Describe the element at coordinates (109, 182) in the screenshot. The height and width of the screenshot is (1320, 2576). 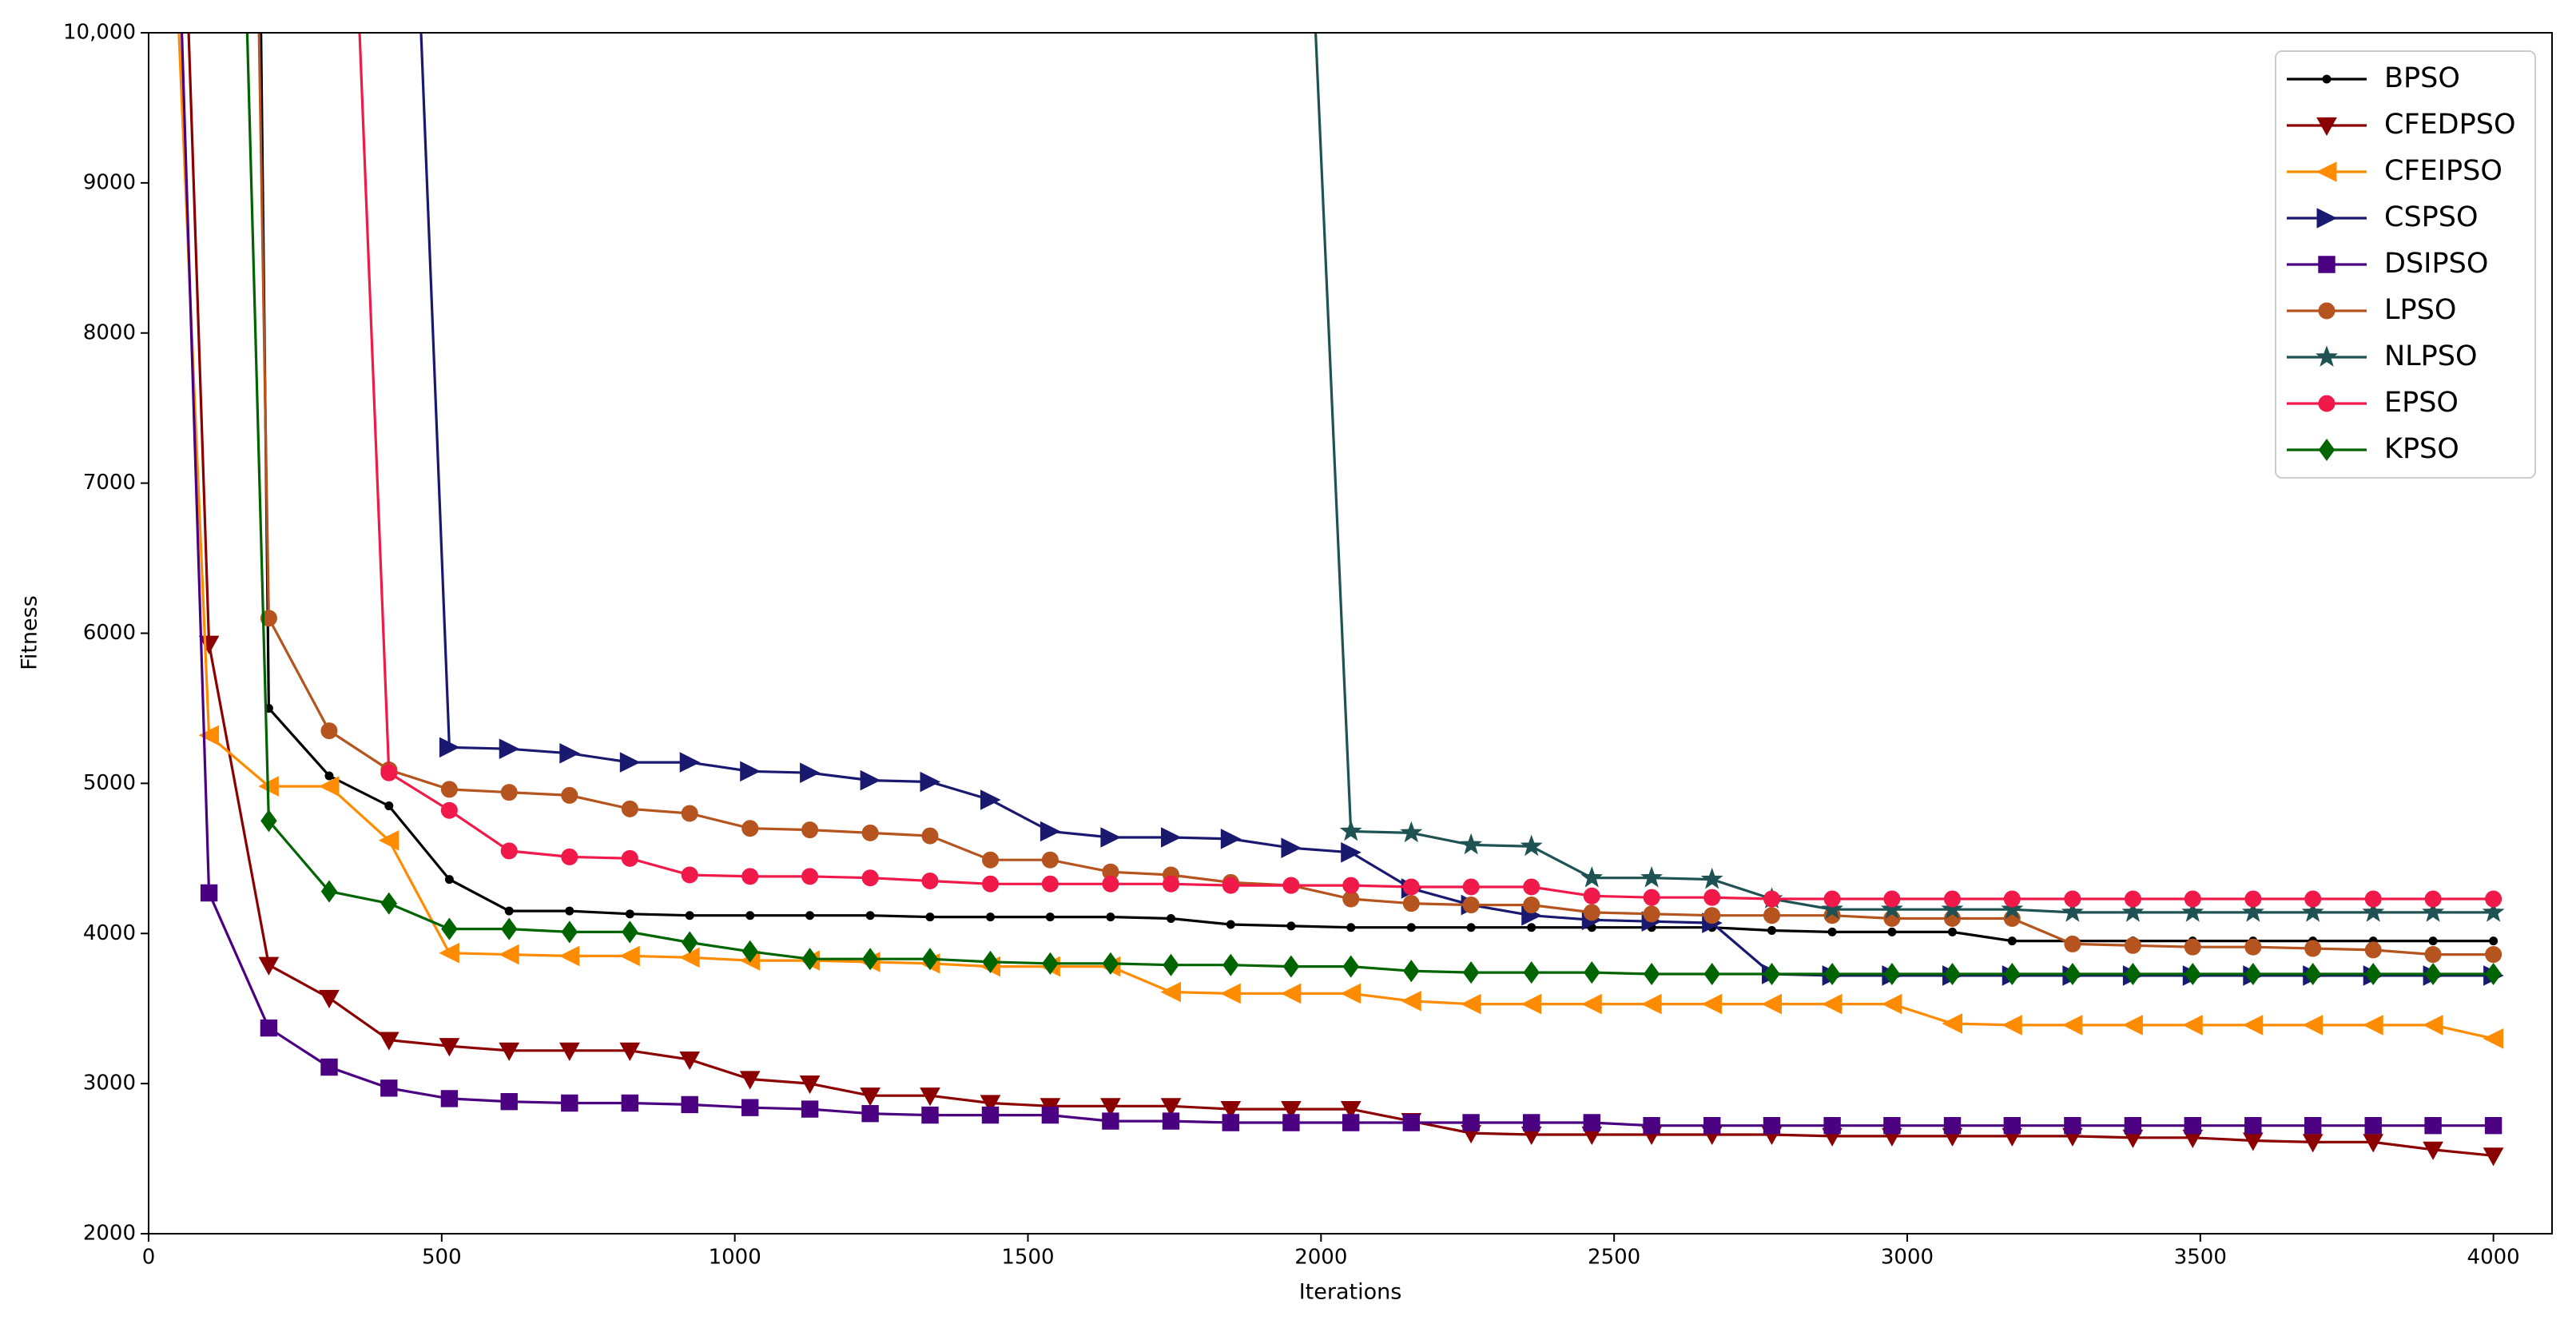
I see `y-tick-label: 9000` at that location.